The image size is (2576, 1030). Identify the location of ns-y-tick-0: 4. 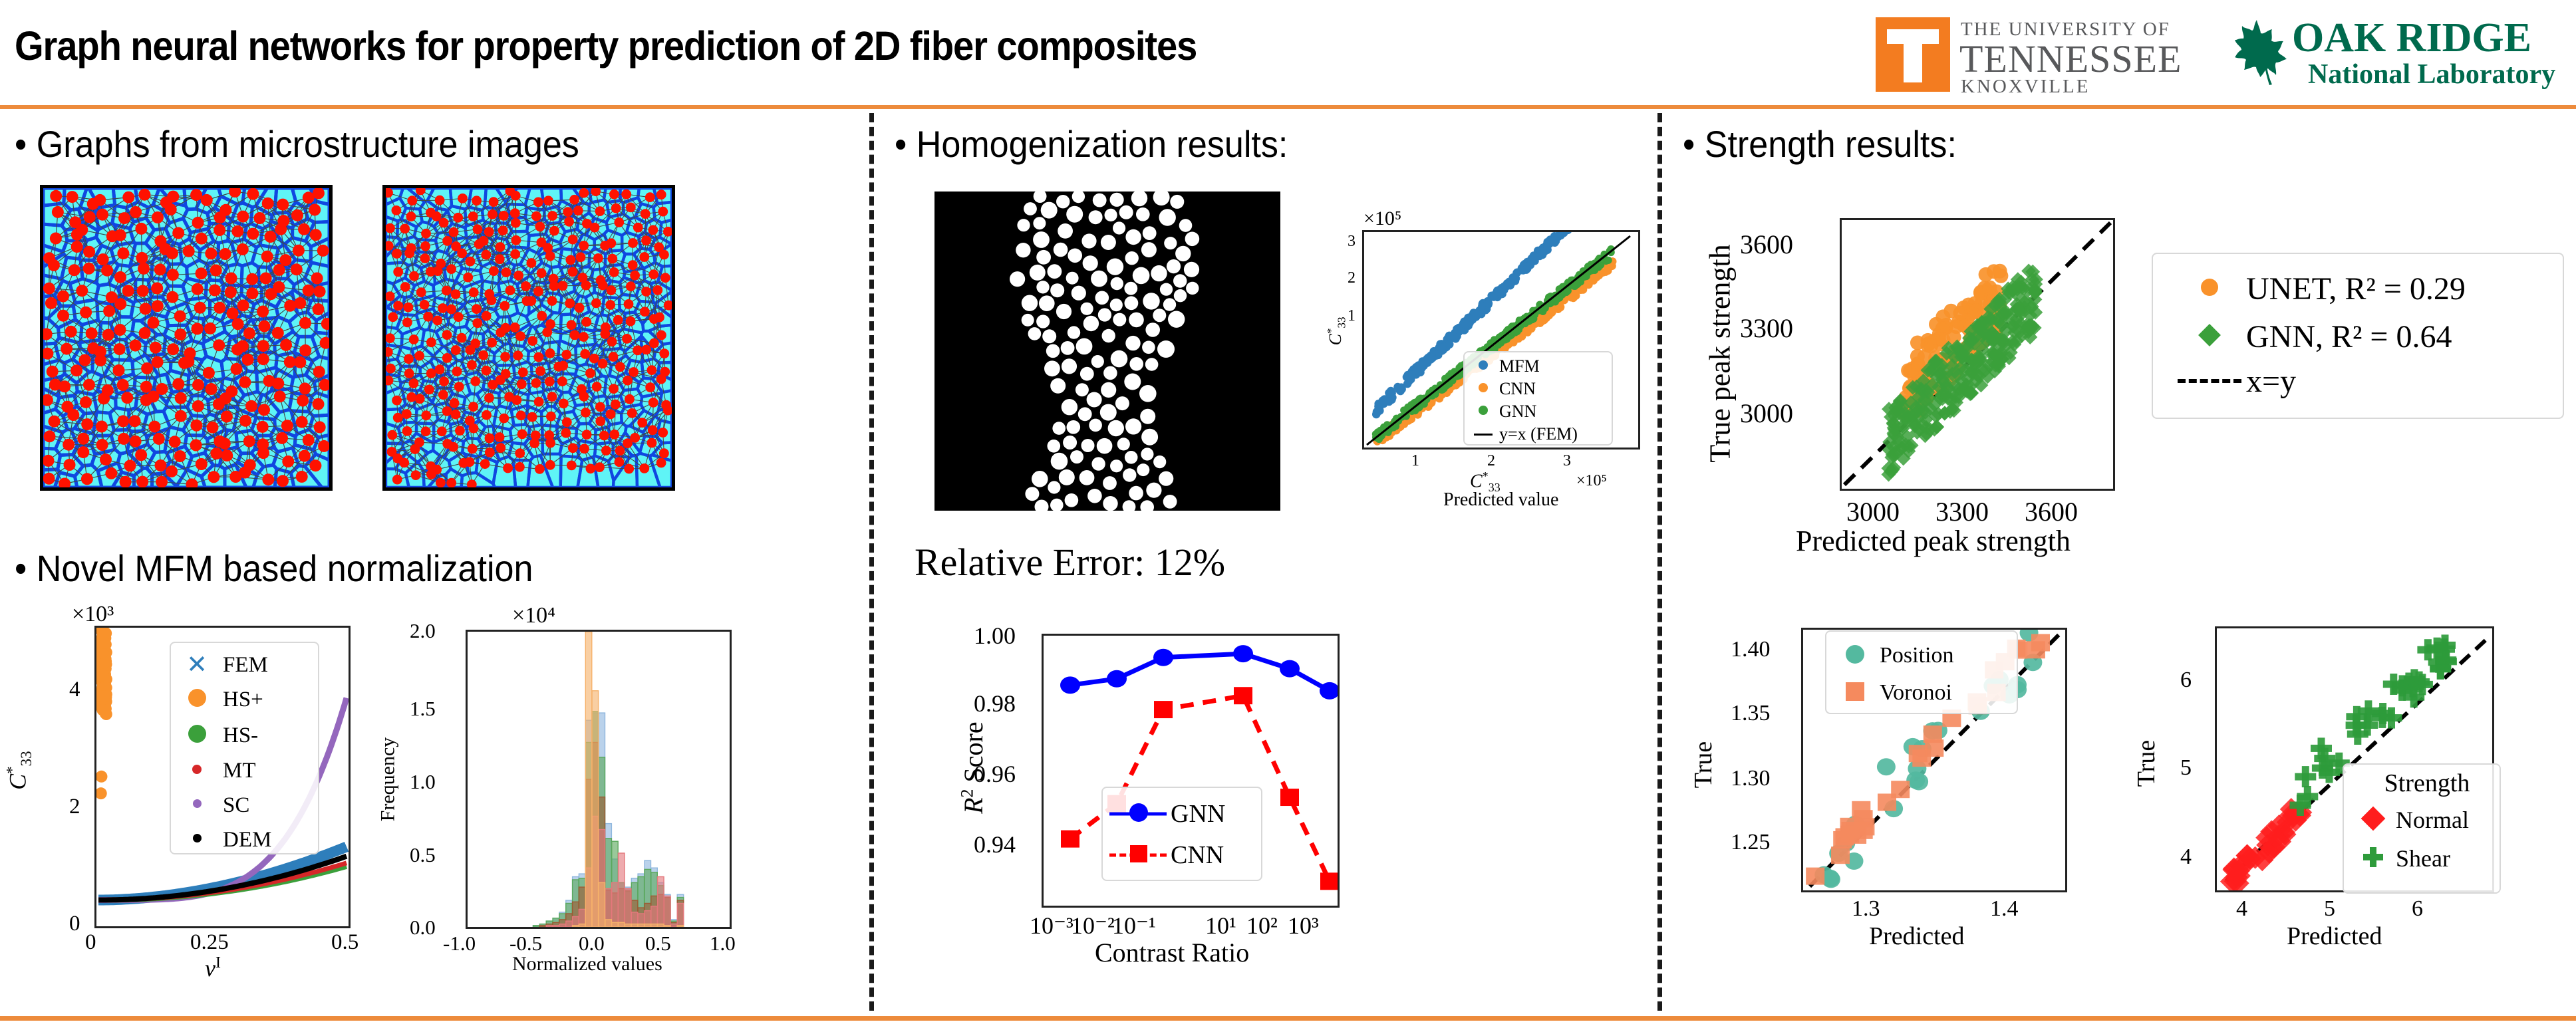
(2186, 857).